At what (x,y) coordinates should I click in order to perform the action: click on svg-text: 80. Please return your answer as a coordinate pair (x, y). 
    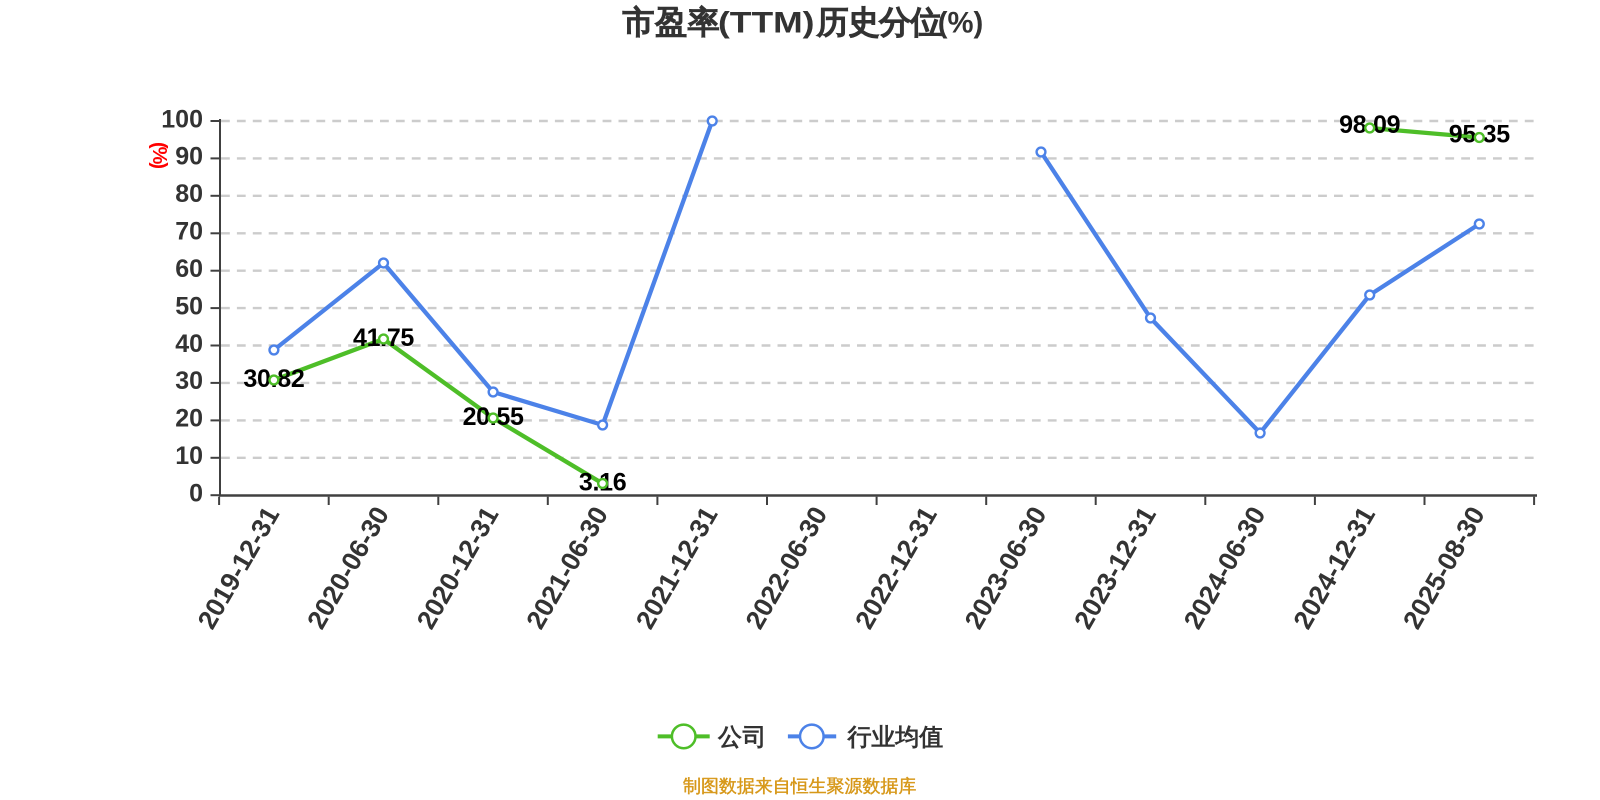
    Looking at the image, I should click on (189, 194).